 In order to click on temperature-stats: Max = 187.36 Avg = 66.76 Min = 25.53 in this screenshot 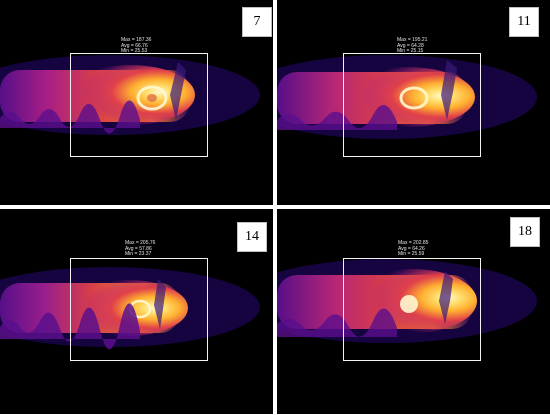, I will do `click(136, 46)`.